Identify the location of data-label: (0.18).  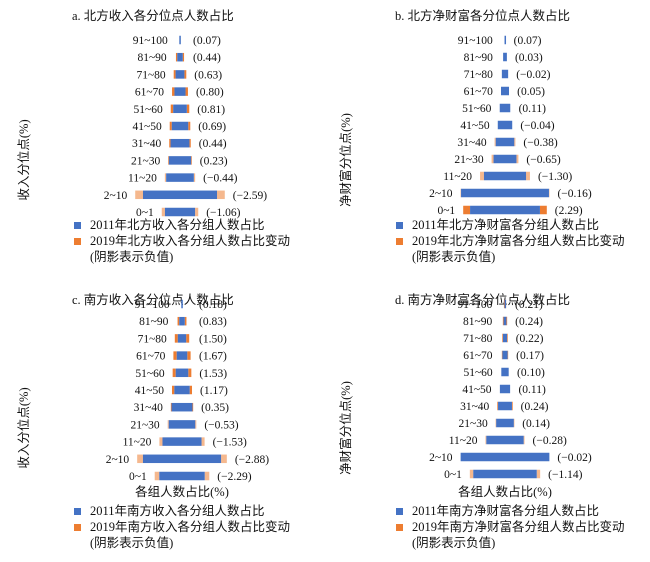
(213, 305).